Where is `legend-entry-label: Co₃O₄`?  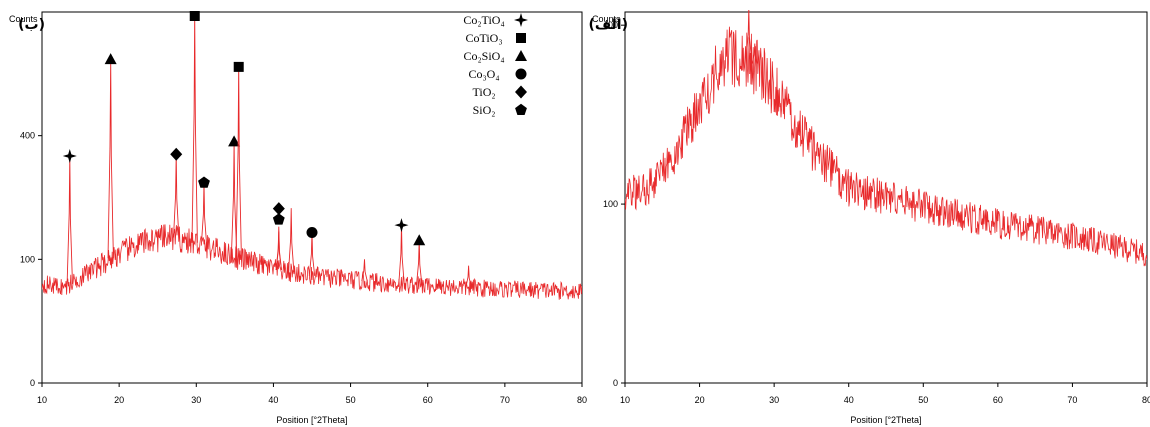
legend-entry-label: Co₃O₄ is located at coordinates (483, 74).